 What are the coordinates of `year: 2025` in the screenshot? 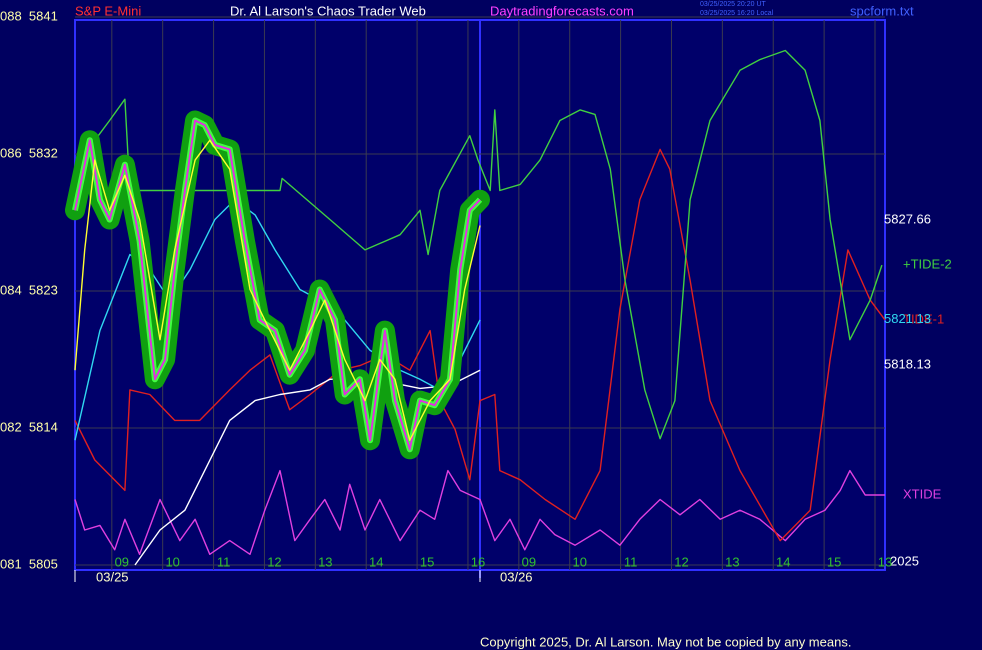 It's located at (904, 560).